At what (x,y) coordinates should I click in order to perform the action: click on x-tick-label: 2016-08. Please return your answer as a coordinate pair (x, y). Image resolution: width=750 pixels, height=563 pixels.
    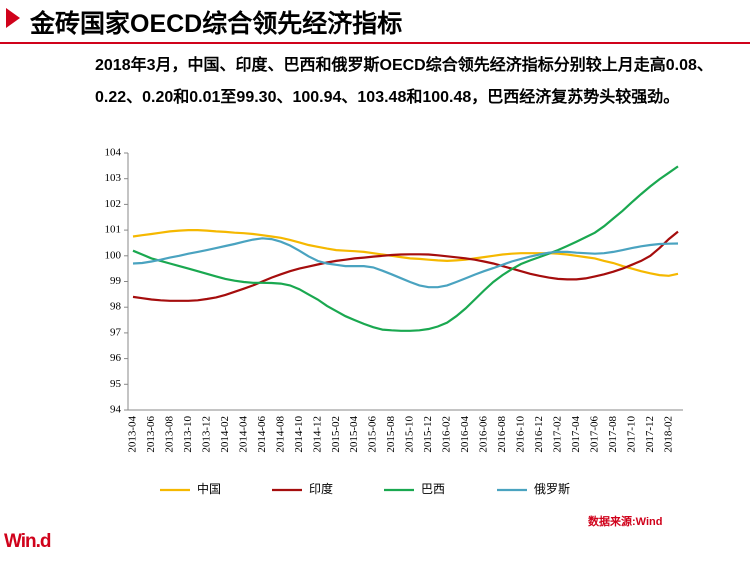
    Looking at the image, I should click on (502, 434).